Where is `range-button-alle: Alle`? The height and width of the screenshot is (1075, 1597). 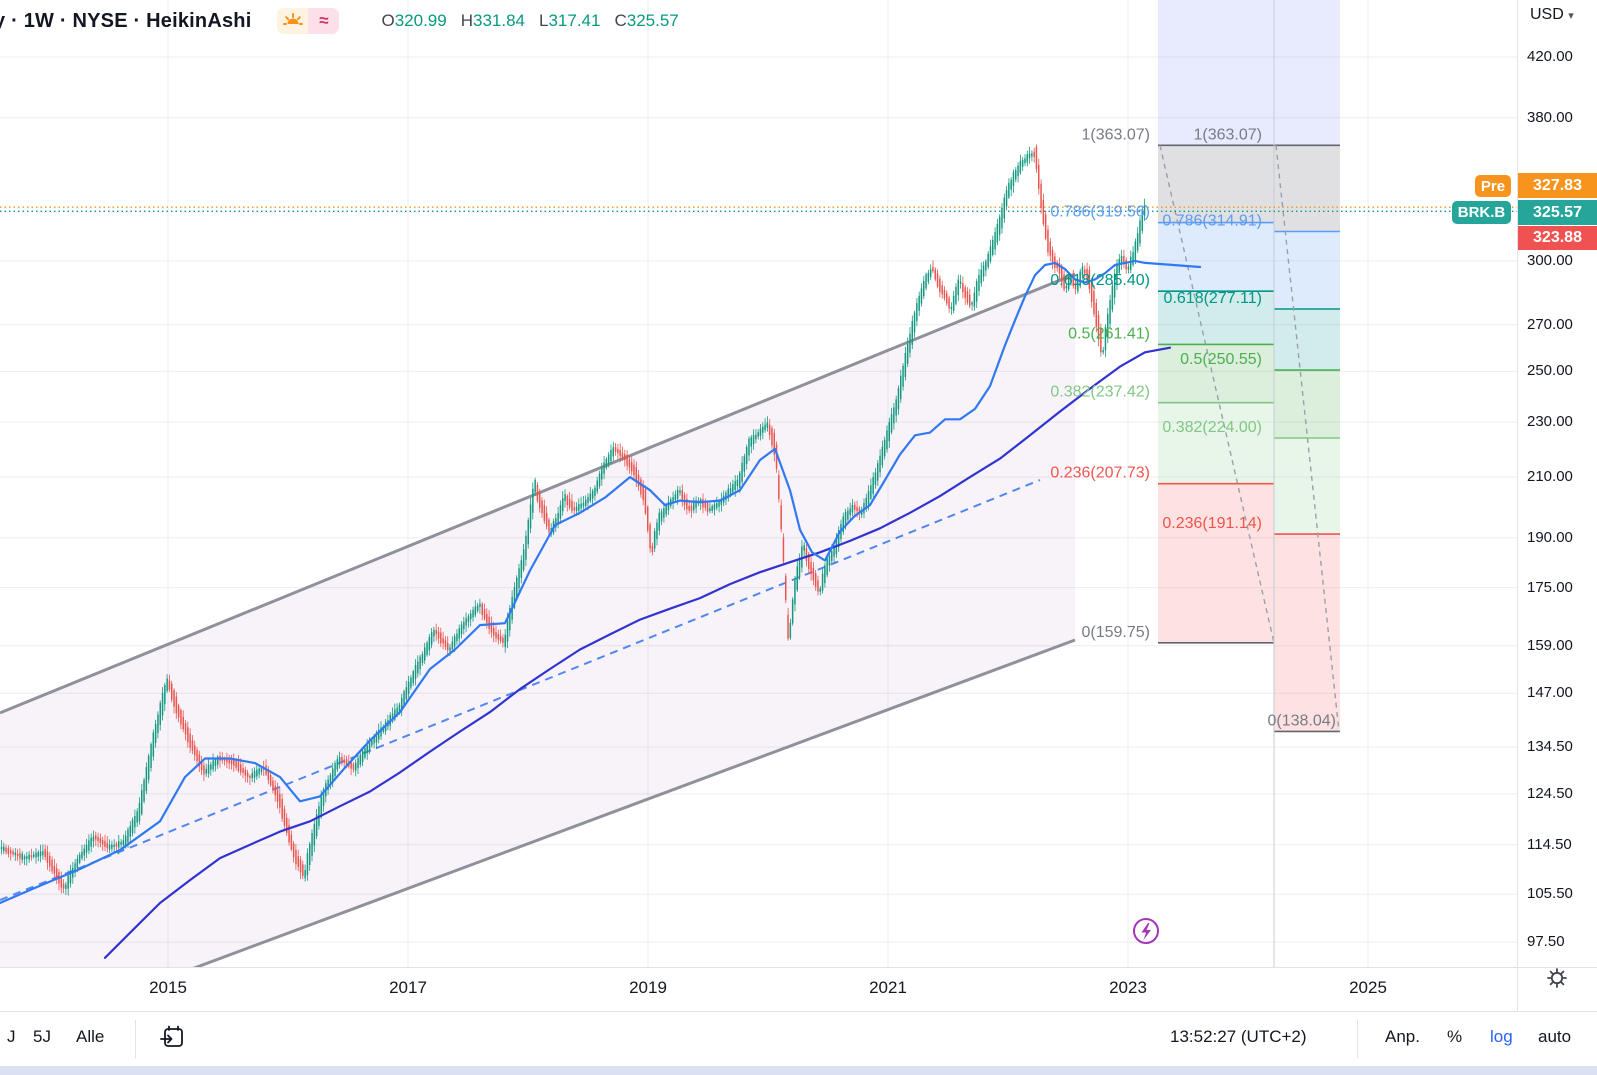
range-button-alle: Alle is located at coordinates (90, 1036).